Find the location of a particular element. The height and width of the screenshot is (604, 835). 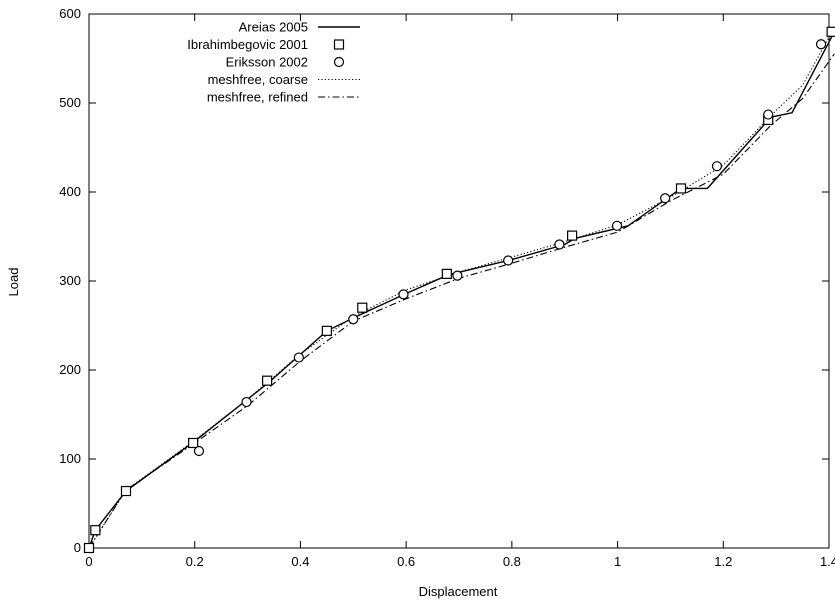

x-tick-label: 1 is located at coordinates (617, 561).